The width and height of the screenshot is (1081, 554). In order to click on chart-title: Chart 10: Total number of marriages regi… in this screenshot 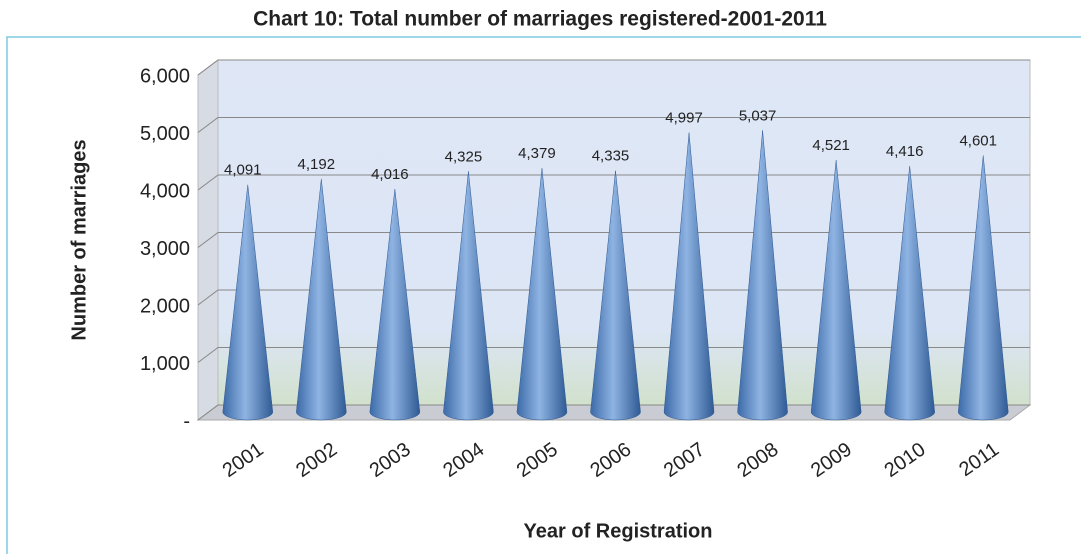, I will do `click(540, 19)`.